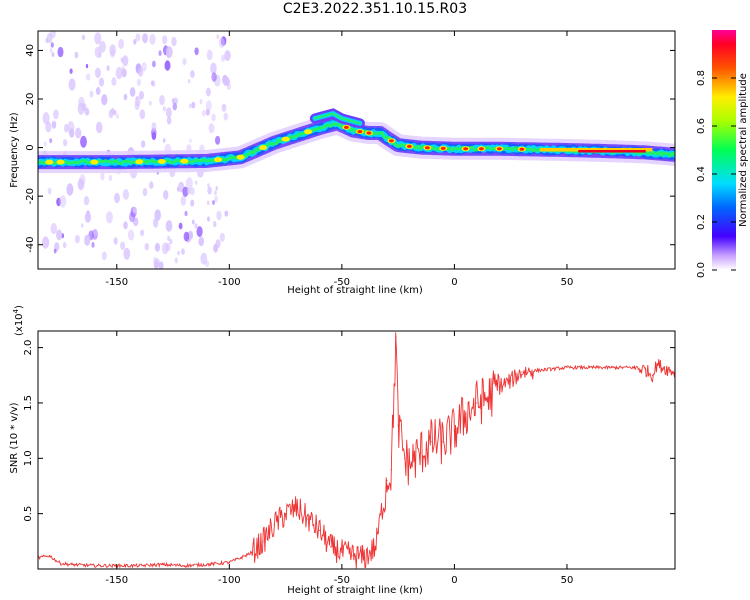 This screenshot has width=750, height=600. I want to click on steady-band-yellow, so click(596, 150).